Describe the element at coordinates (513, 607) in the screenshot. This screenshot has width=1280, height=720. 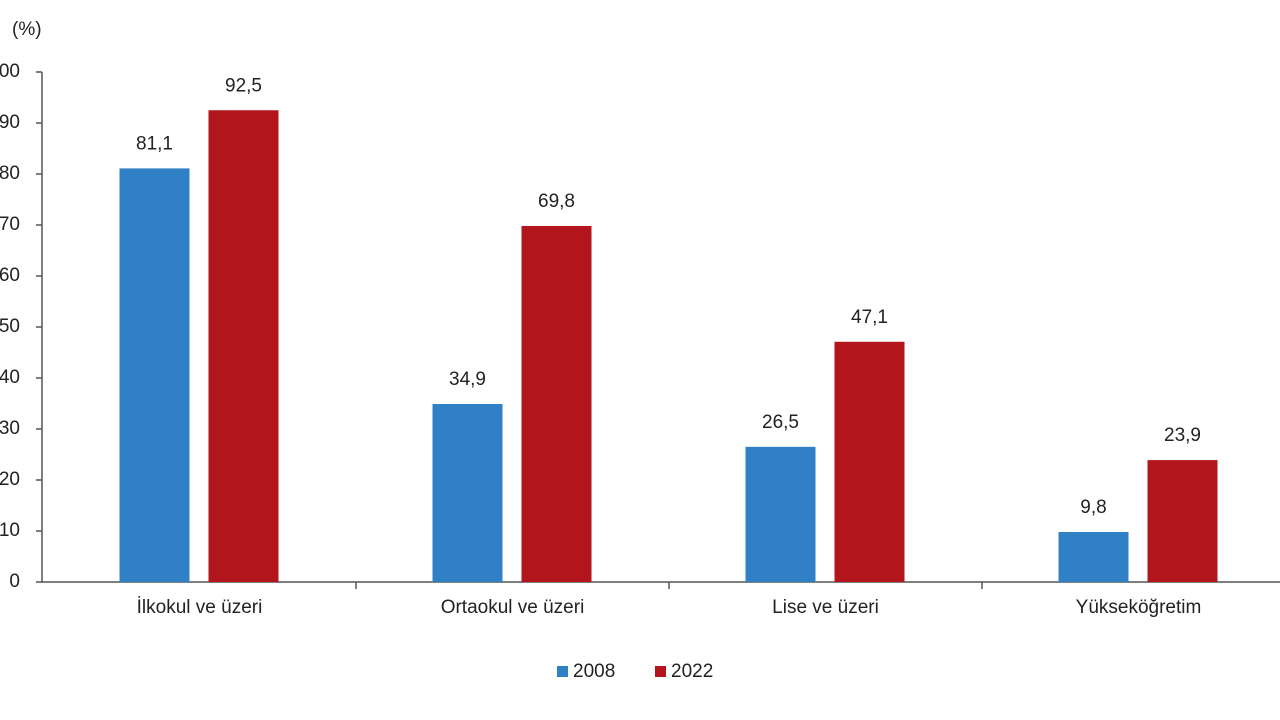
I see `x-tick-label: Ortaokul ve üzeri` at that location.